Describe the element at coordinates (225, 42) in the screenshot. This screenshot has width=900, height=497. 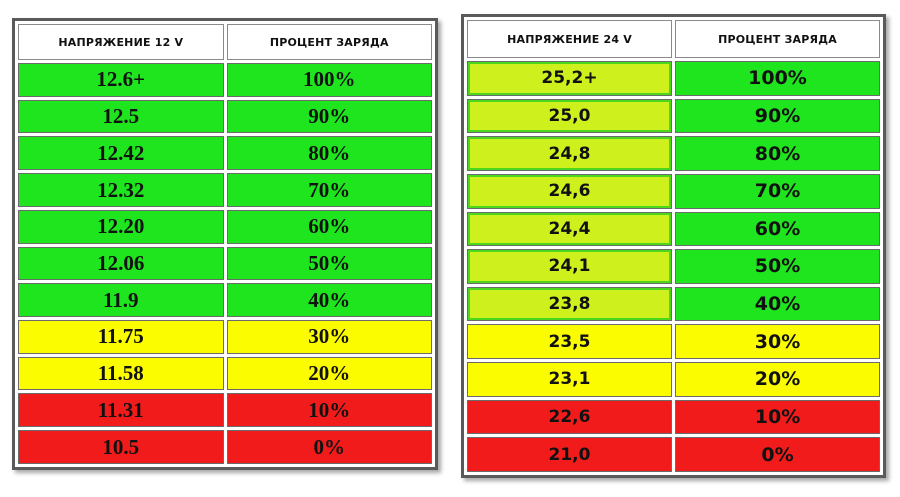
I see `table-12v-header-row: НАПРЯЖЕНИЕ 12 V ПРОЦЕНТ ЗАРЯДА` at that location.